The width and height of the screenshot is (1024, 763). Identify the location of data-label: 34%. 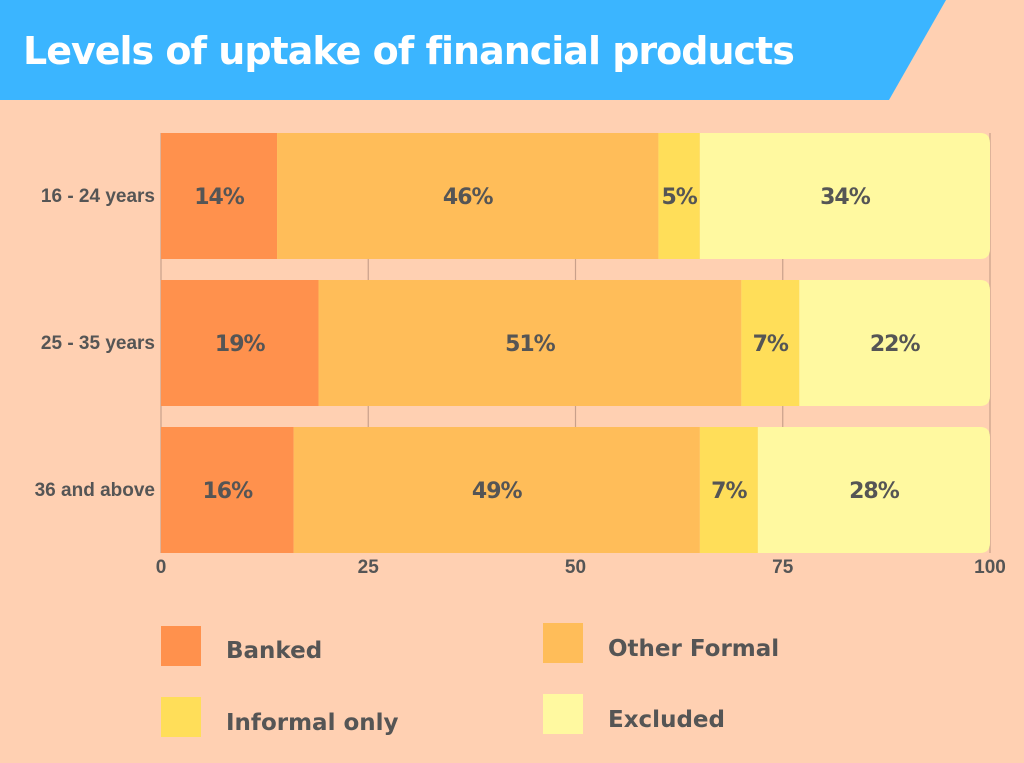
(845, 197).